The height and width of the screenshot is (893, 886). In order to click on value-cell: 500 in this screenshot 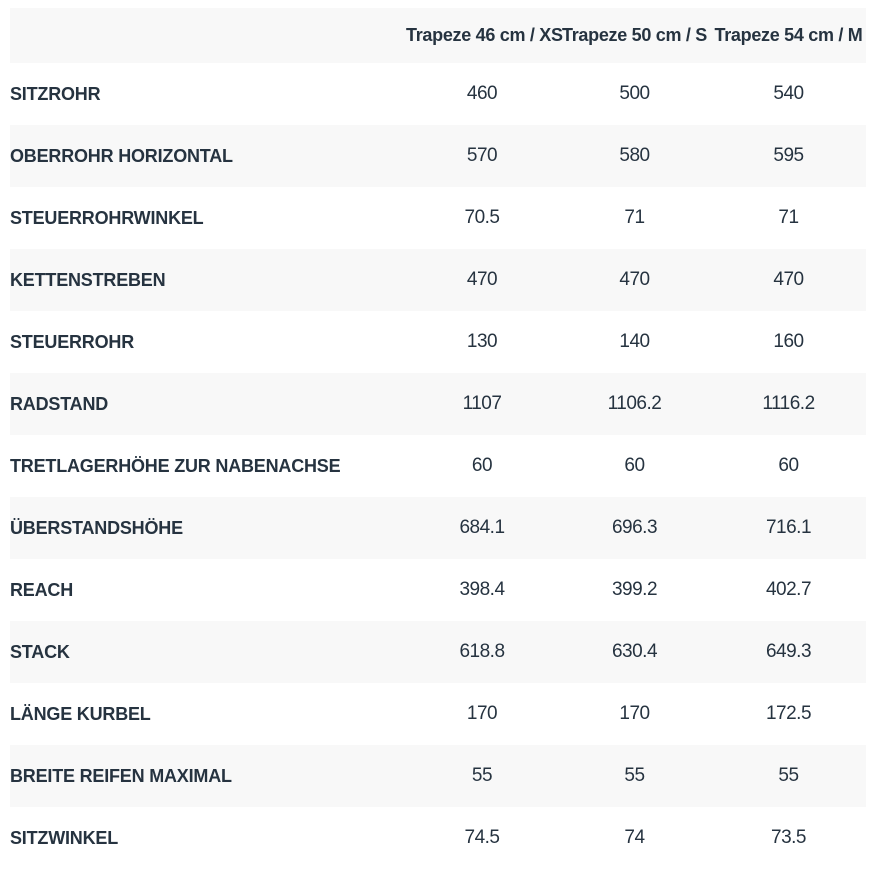, I will do `click(634, 93)`.